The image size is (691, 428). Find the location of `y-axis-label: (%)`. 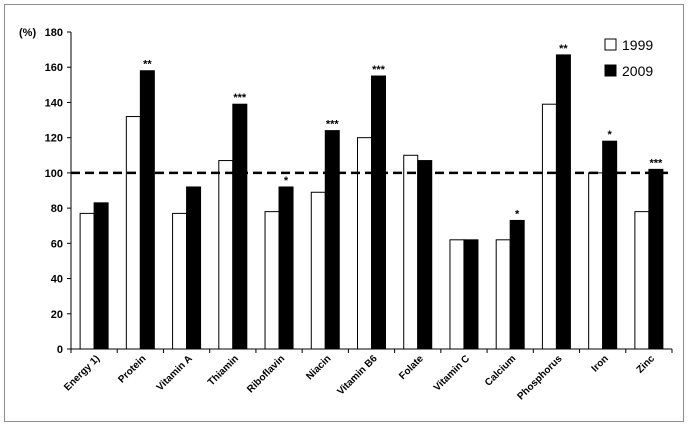

y-axis-label: (%) is located at coordinates (27, 33).